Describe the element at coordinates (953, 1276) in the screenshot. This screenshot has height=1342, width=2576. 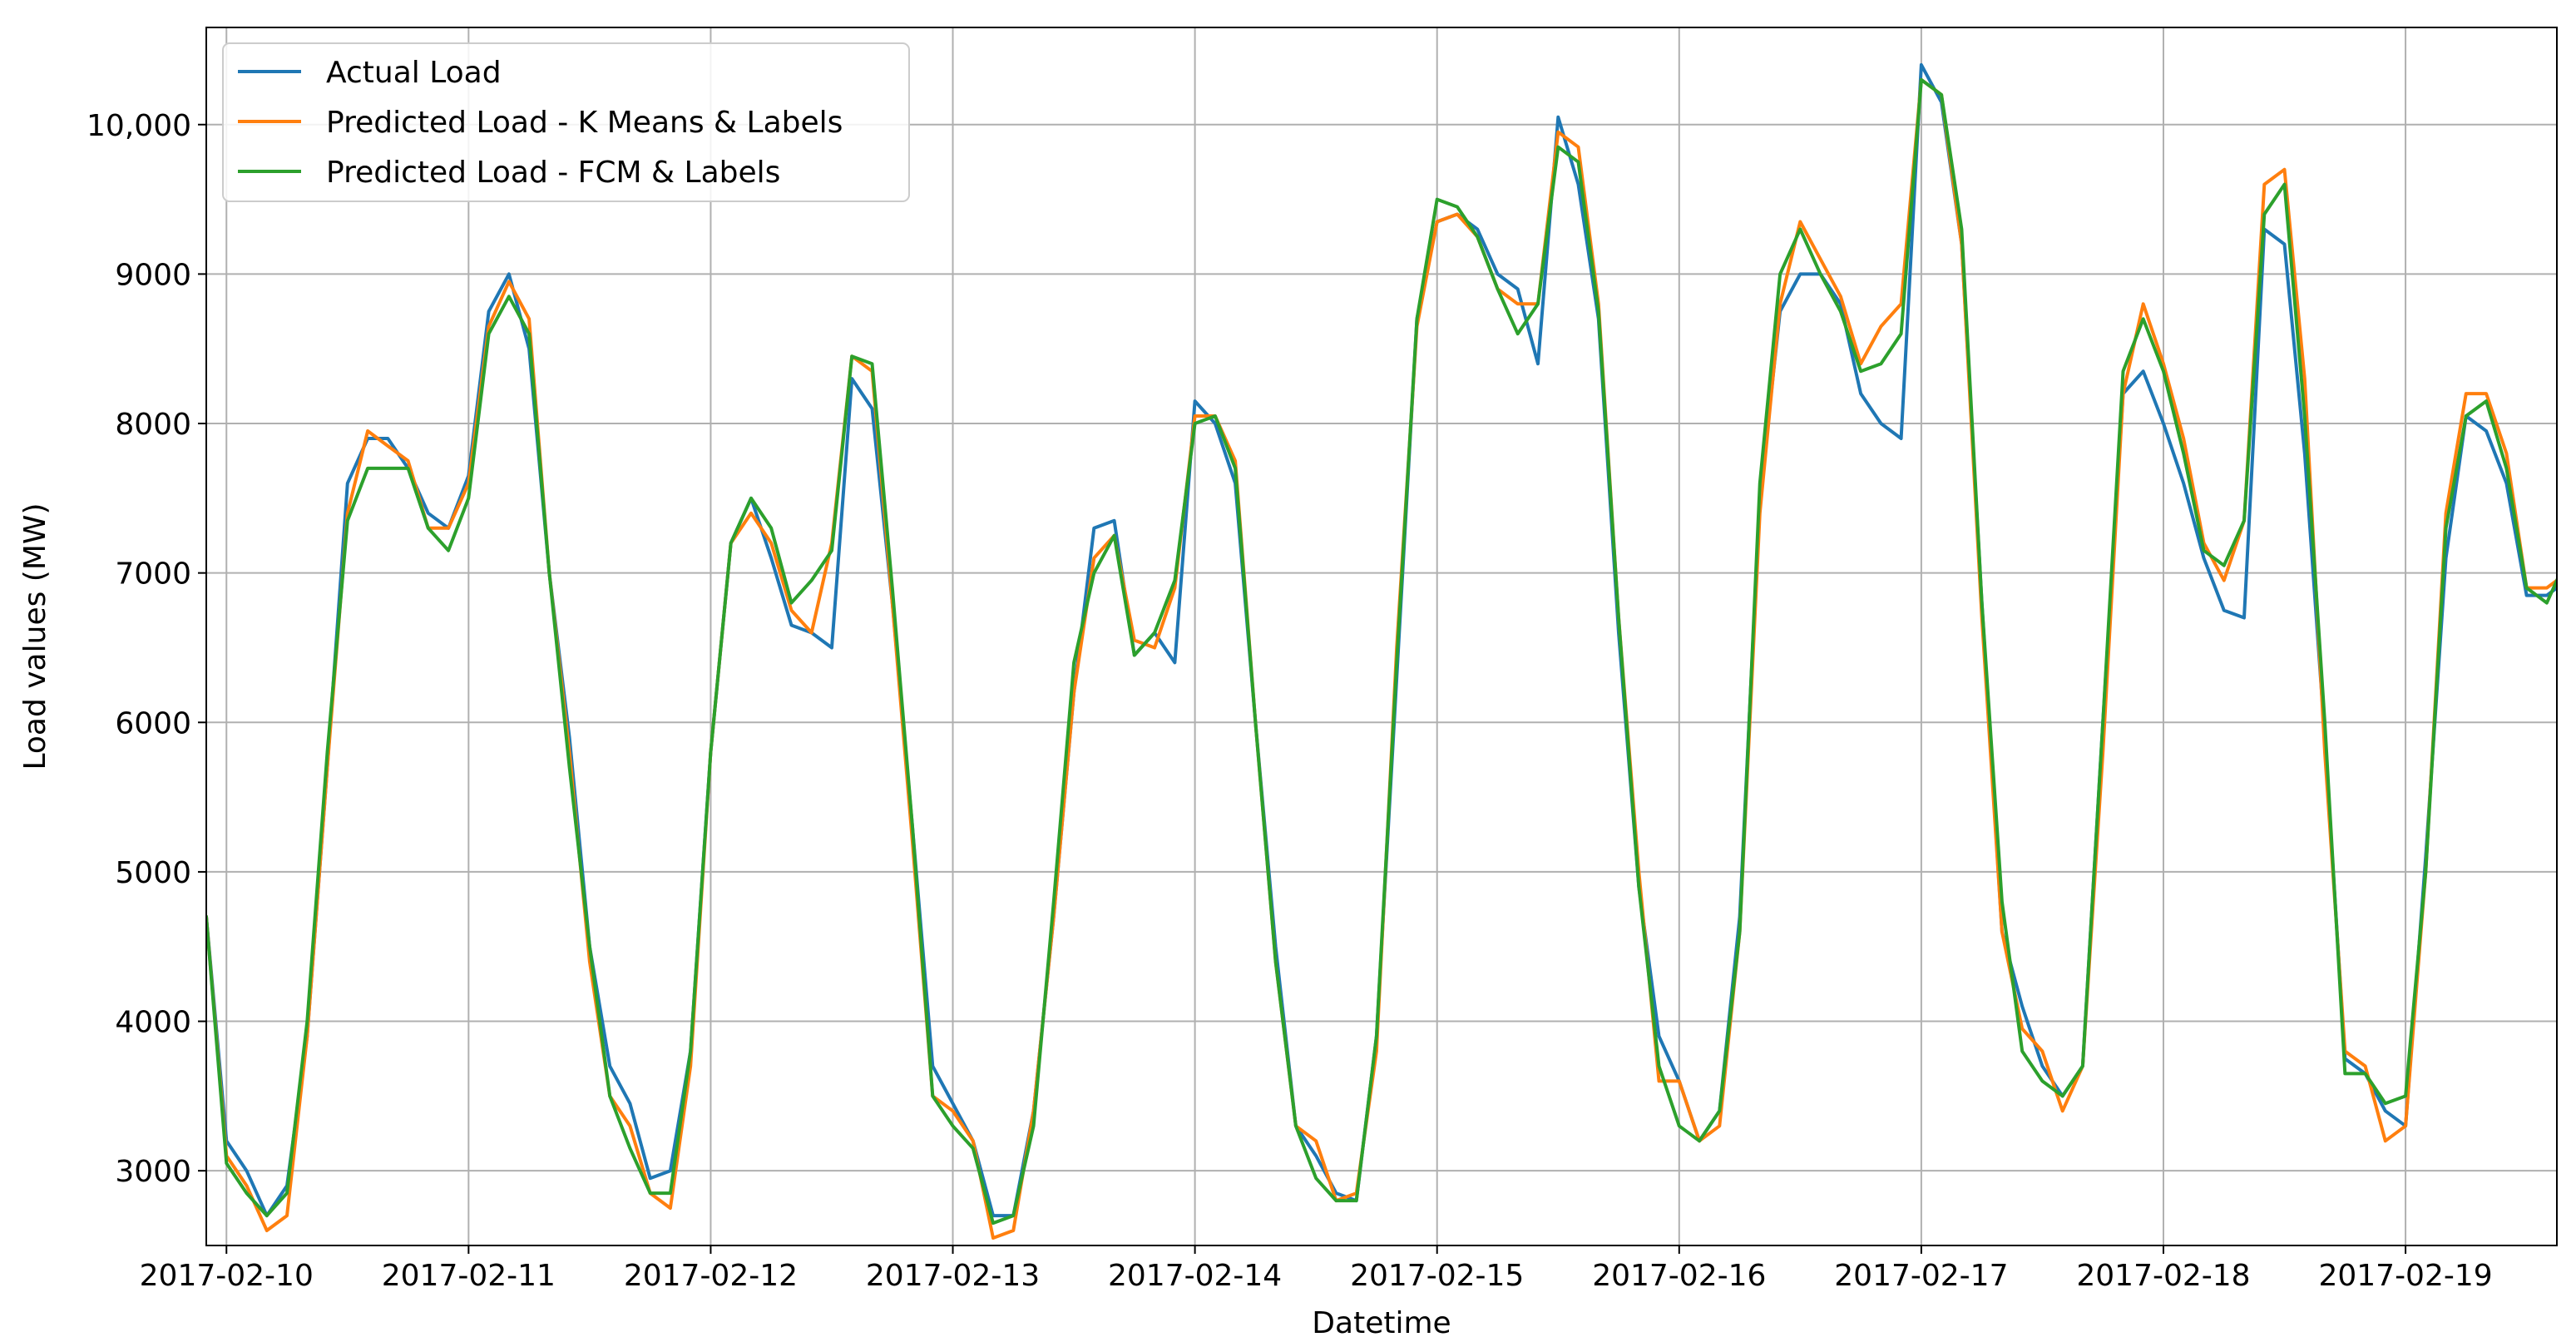
I see `x-tick-label: 2017-02-13` at that location.